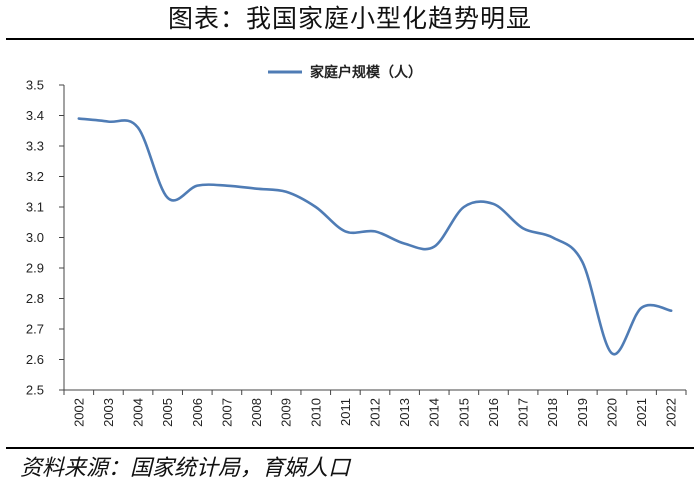 The width and height of the screenshot is (700, 490). Describe the element at coordinates (434, 412) in the screenshot. I see `x-tick-label: 2014` at that location.